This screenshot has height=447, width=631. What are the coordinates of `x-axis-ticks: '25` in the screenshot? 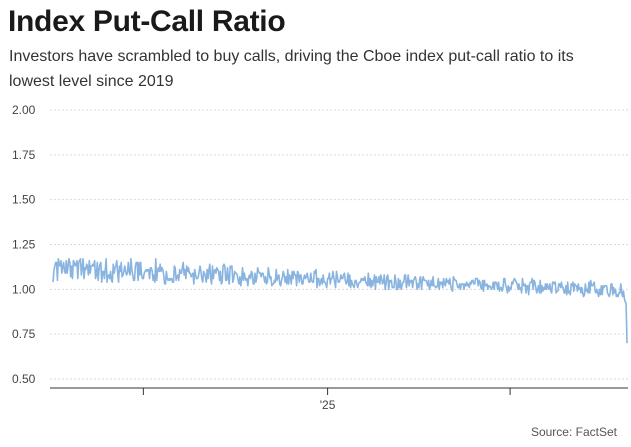 It's located at (326, 400).